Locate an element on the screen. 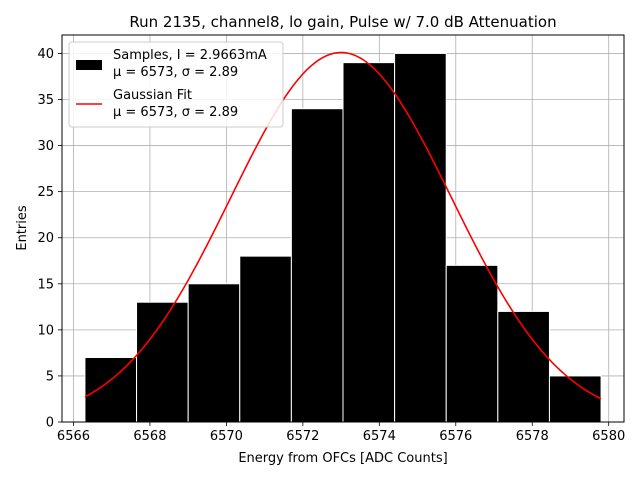 The width and height of the screenshot is (640, 484). y-tick-label: 40 is located at coordinates (45, 54).